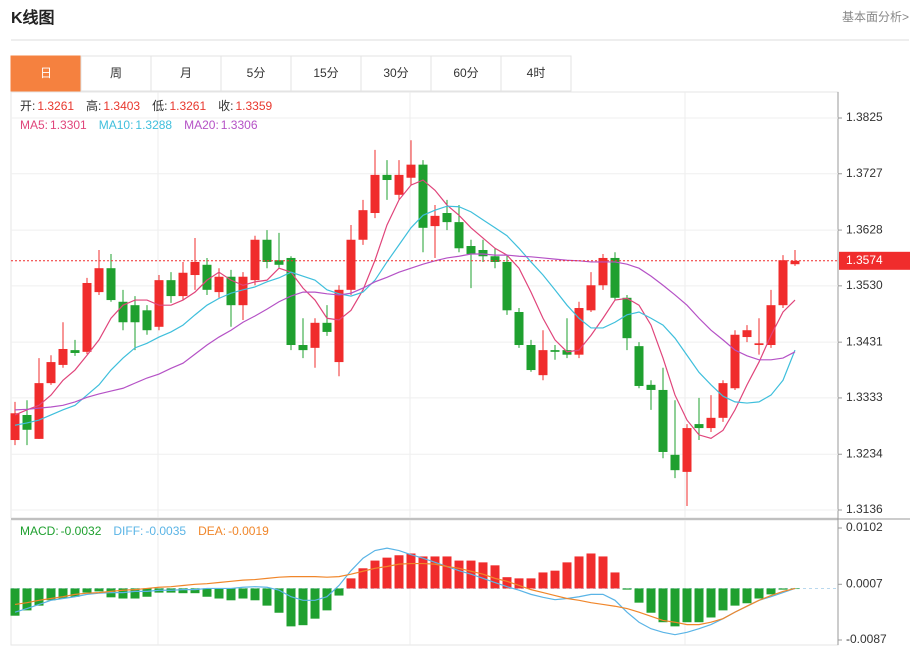  What do you see at coordinates (864, 285) in the screenshot?
I see `y-tick-label: 1.3530` at bounding box center [864, 285].